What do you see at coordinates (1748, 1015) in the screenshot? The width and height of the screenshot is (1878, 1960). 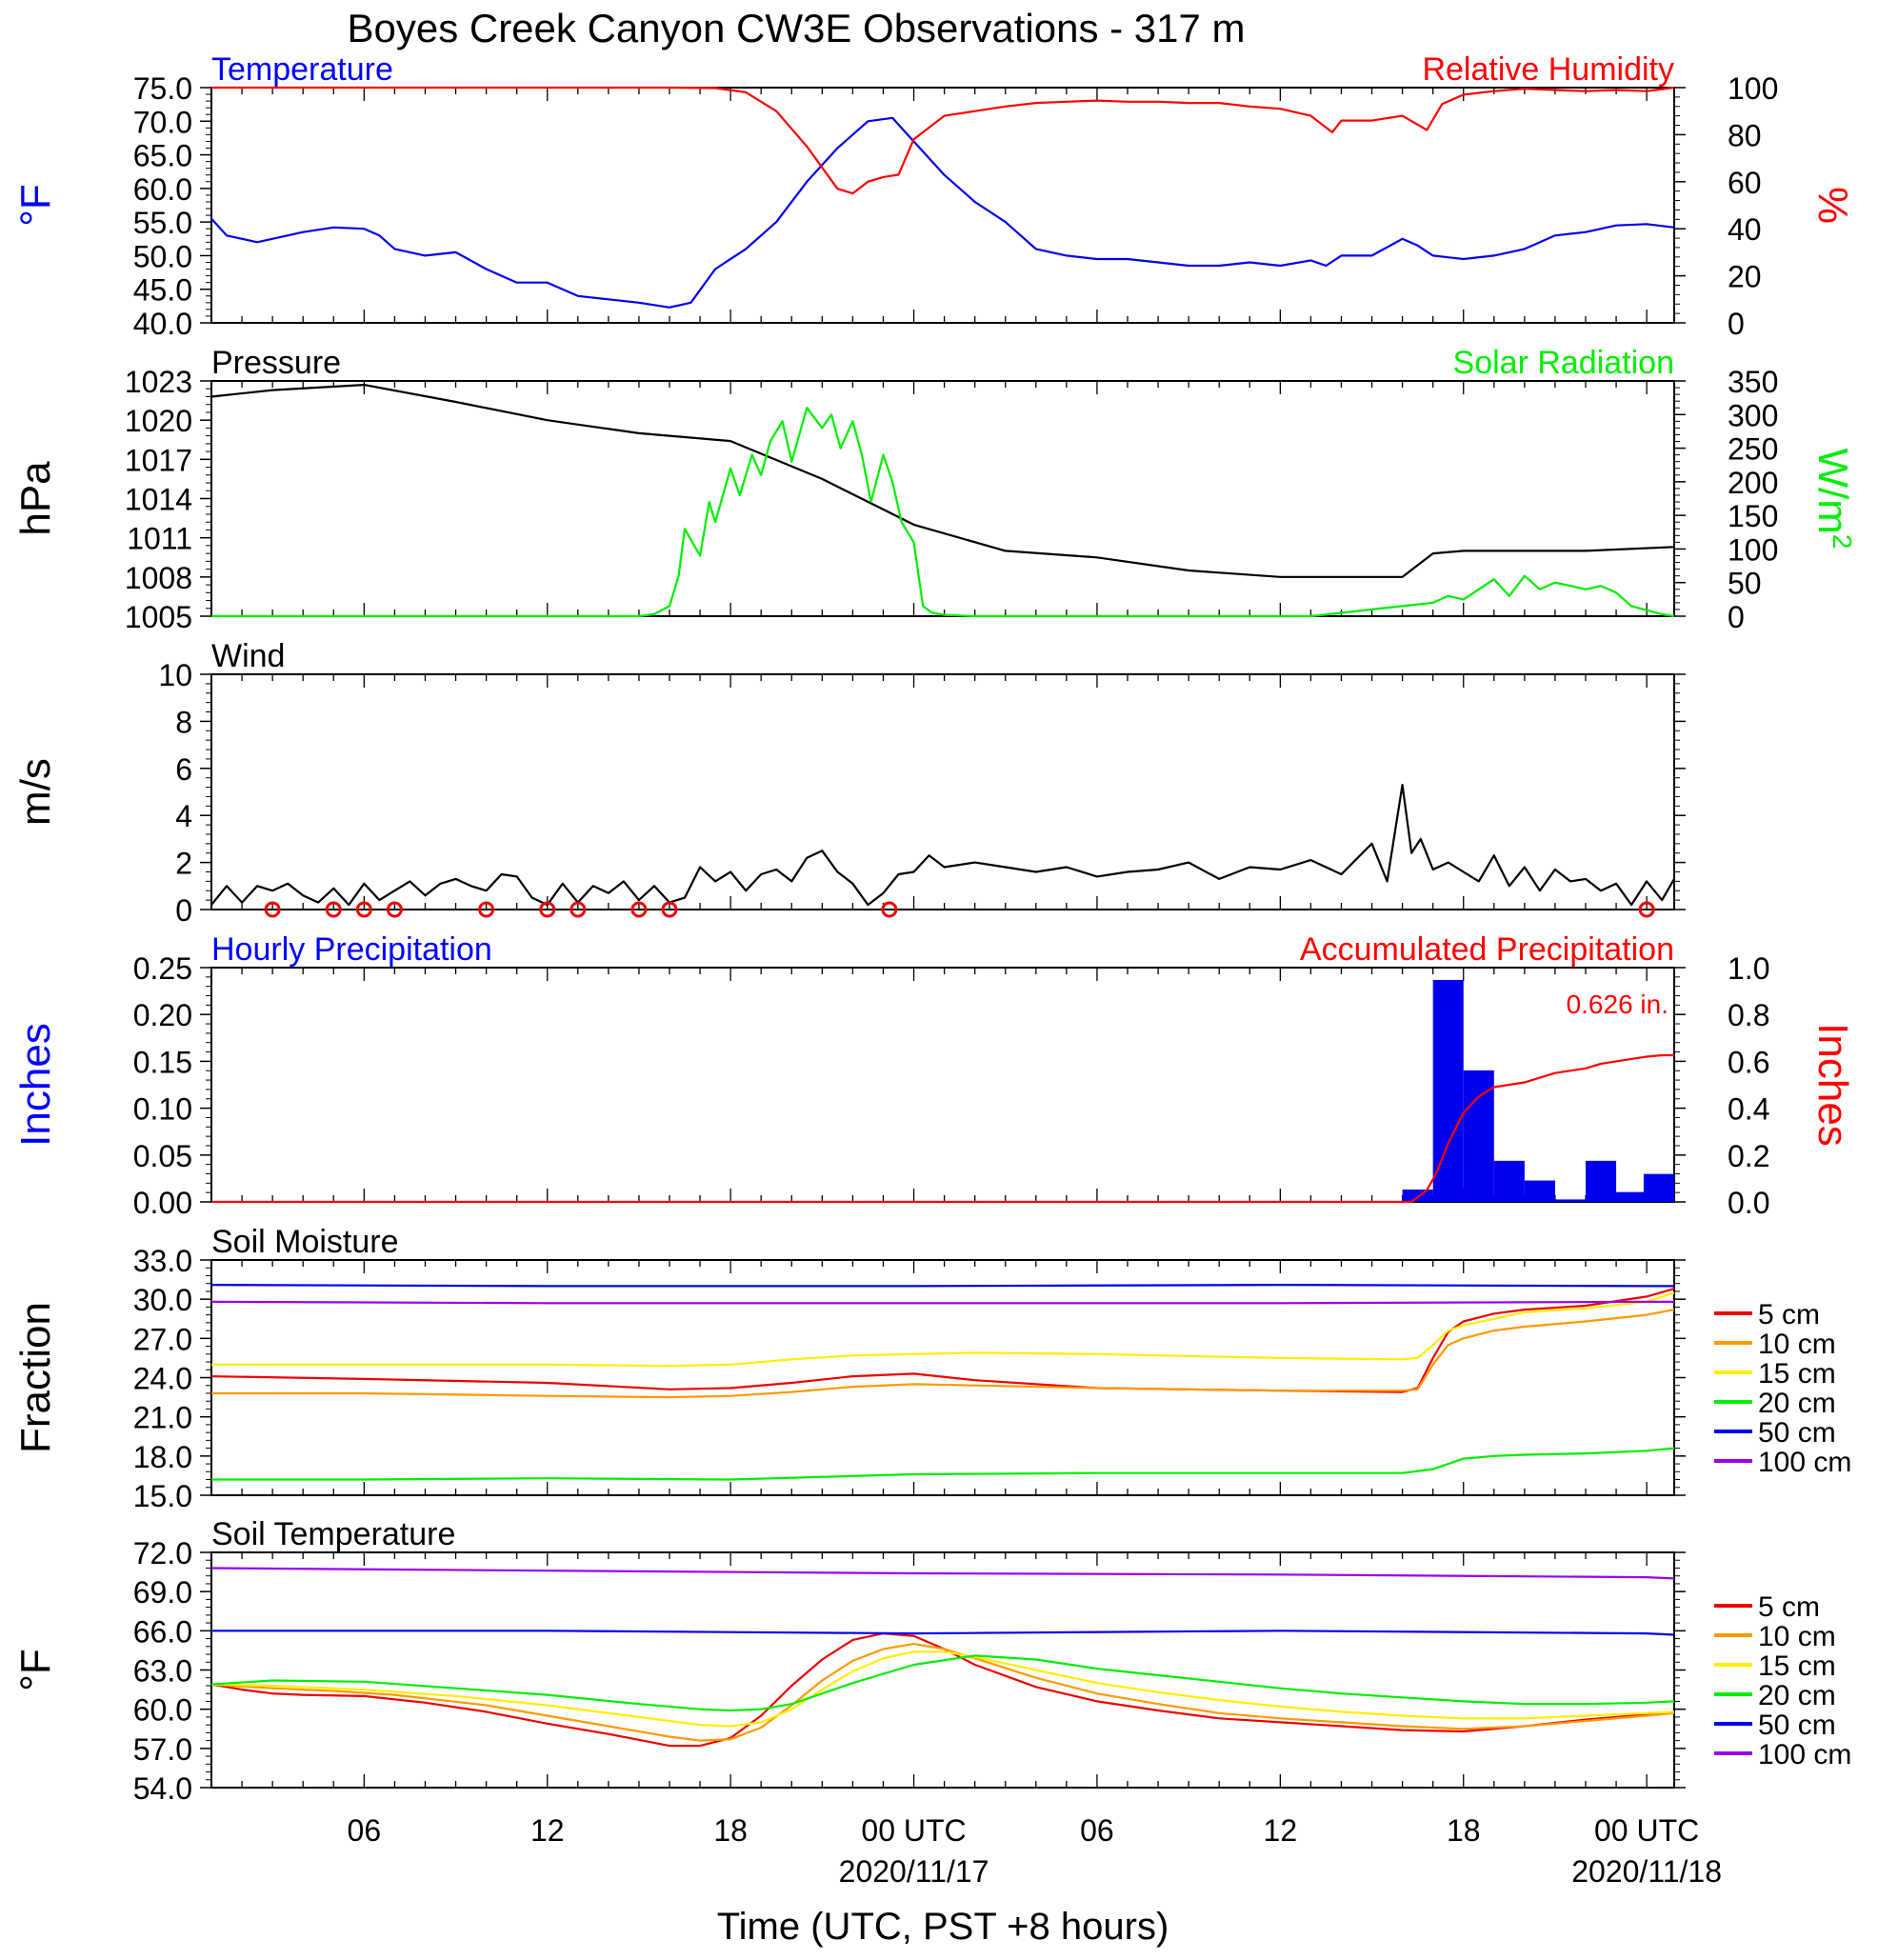 I see `y-right-tick-label: 0.8` at bounding box center [1748, 1015].